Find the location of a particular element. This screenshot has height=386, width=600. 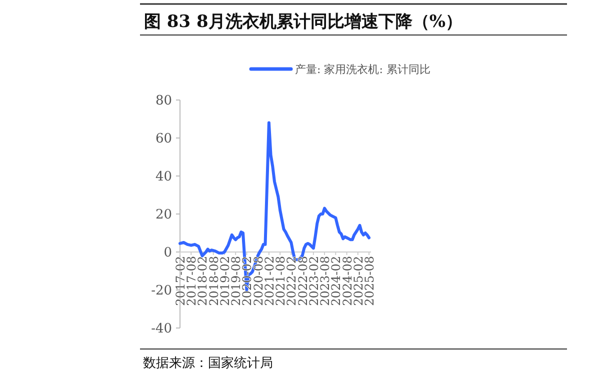

y-tick-label: 0 is located at coordinates (168, 253).